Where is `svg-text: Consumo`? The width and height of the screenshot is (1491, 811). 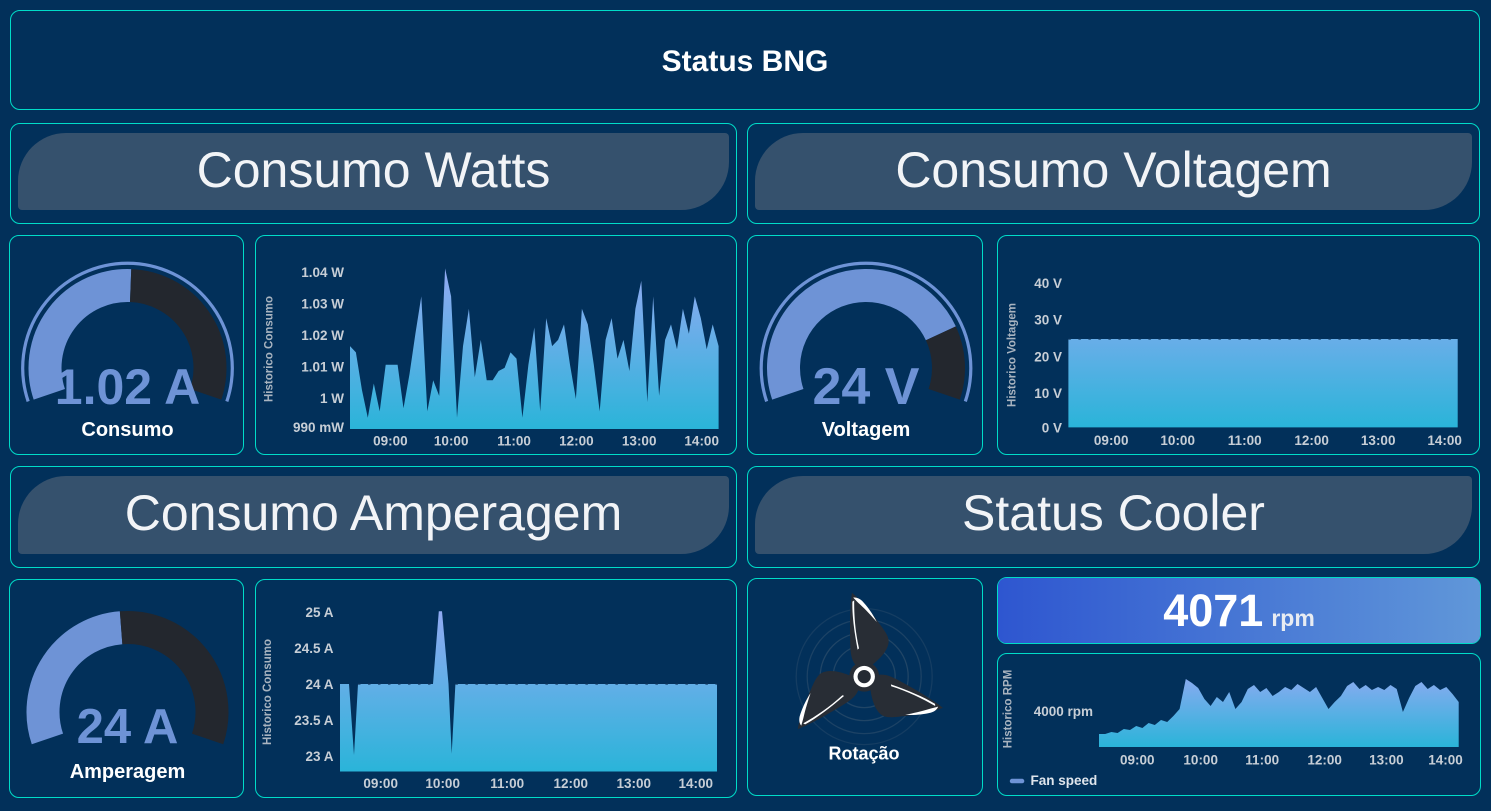
svg-text: Consumo is located at coordinates (127, 430).